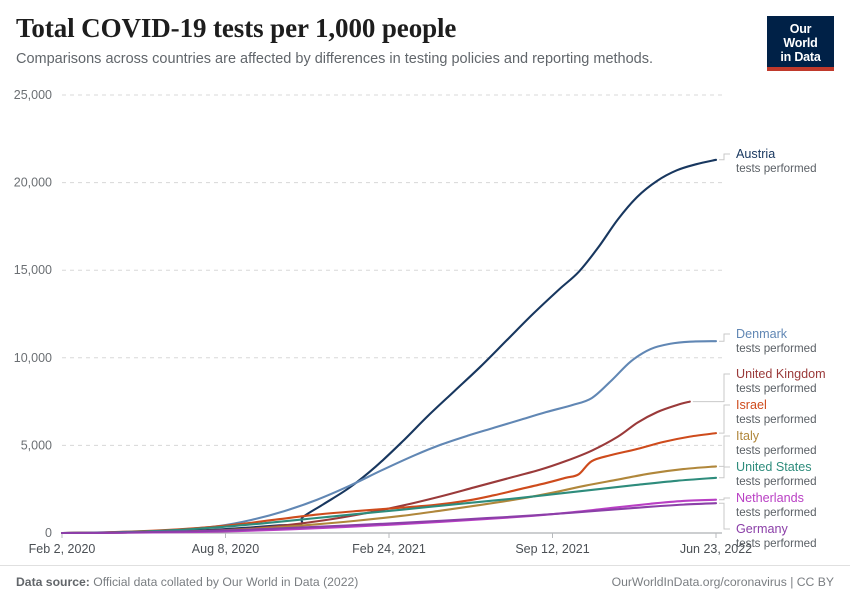 The width and height of the screenshot is (850, 600). What do you see at coordinates (800, 57) in the screenshot?
I see `logo-line-2: in Data` at bounding box center [800, 57].